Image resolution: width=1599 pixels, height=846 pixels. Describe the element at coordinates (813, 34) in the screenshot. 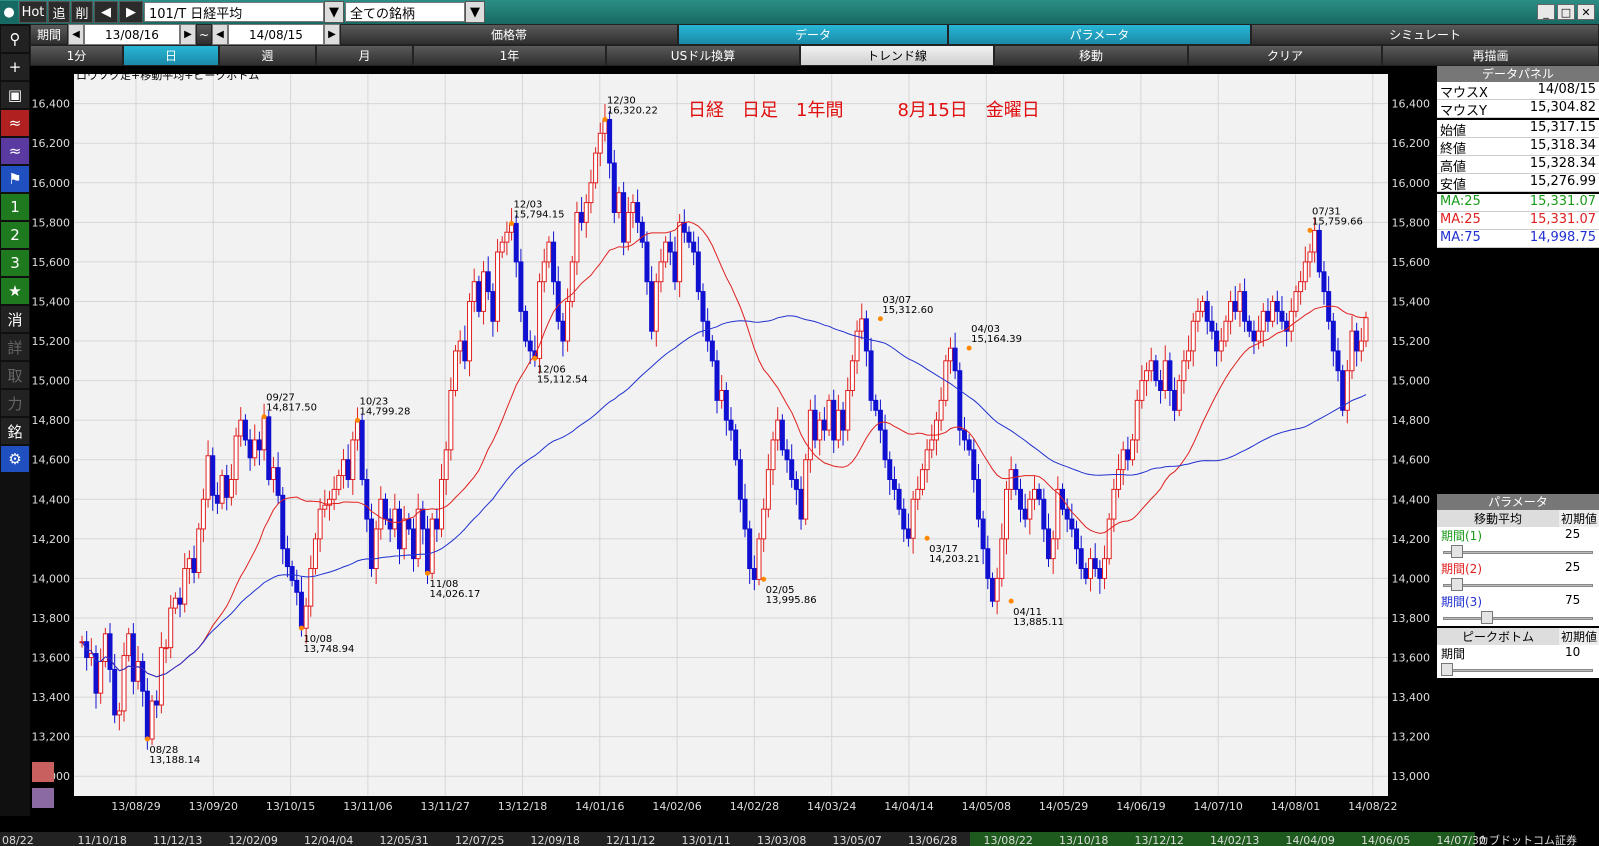

I see `tab-data: データ` at that location.